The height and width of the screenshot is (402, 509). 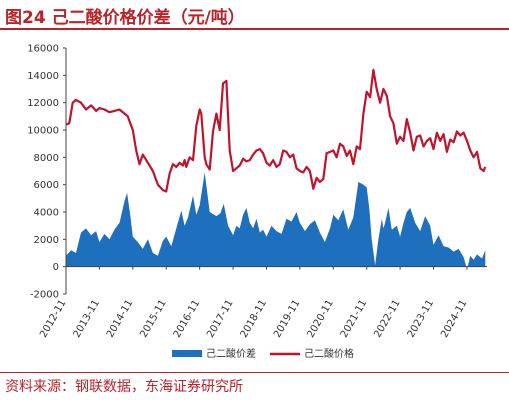 I want to click on source-divider, so click(x=254, y=372).